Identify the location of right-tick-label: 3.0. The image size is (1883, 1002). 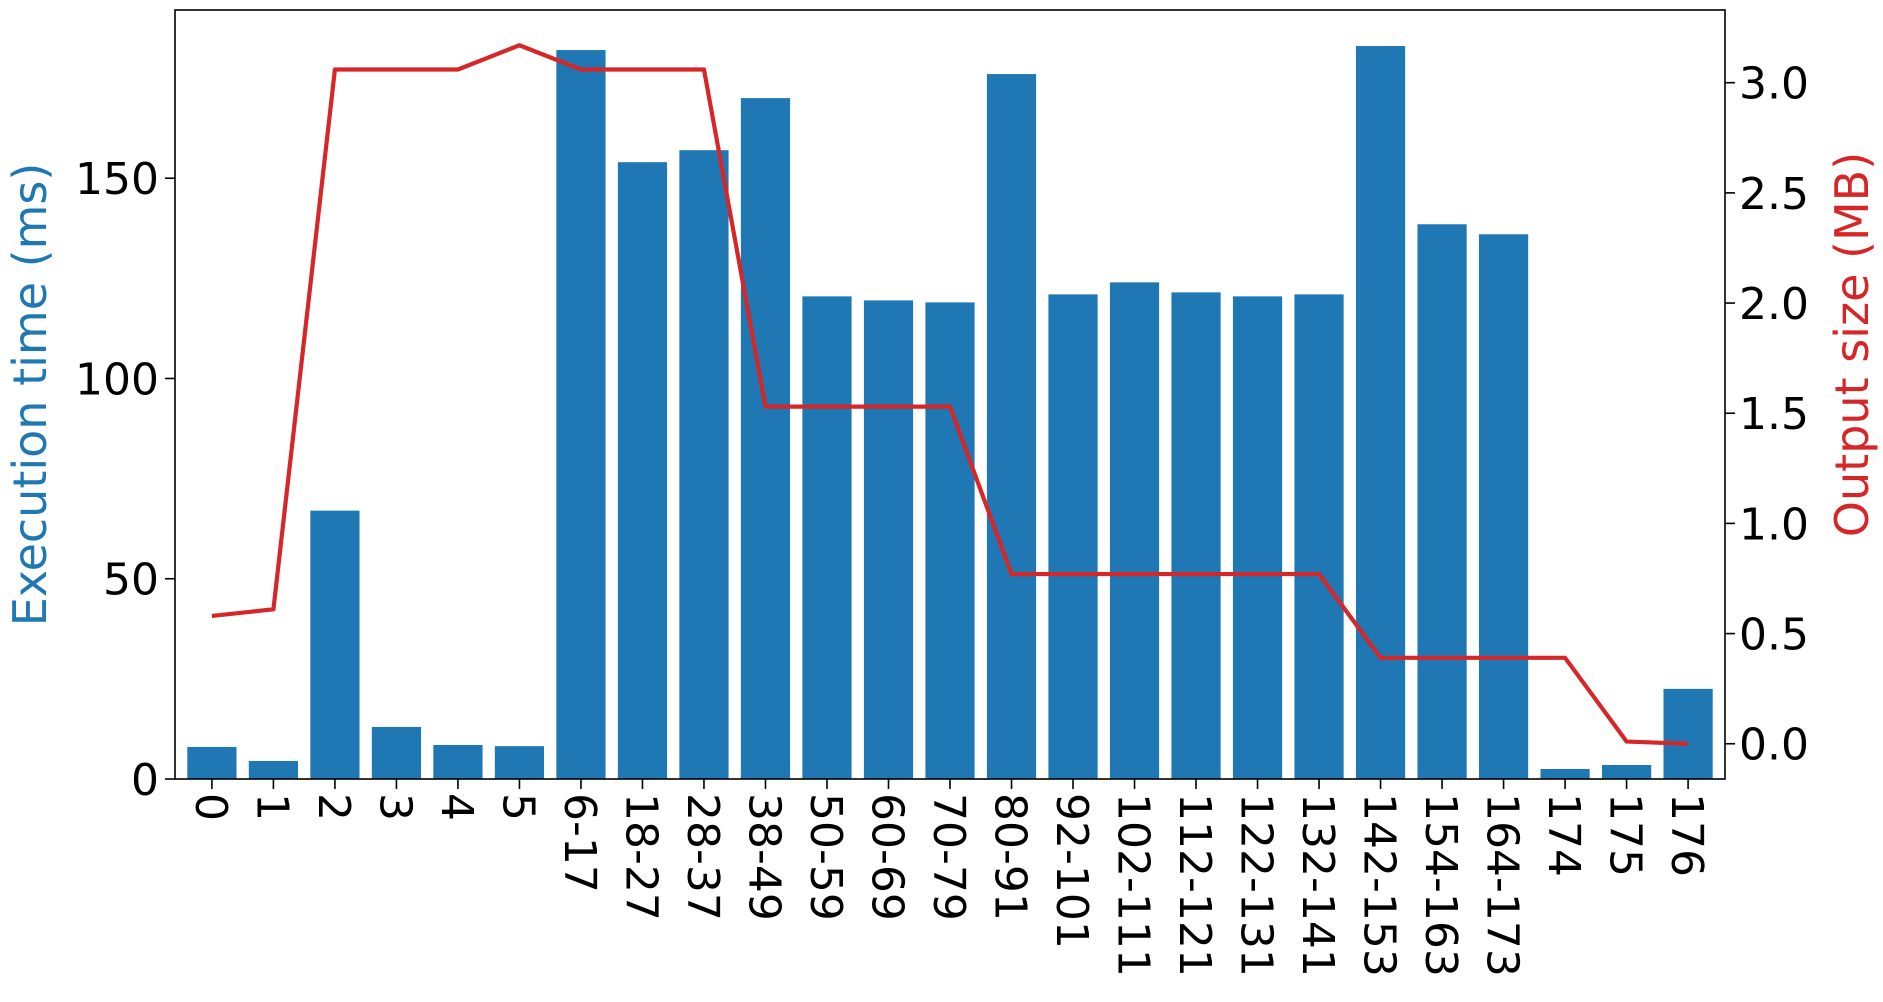
(1774, 84).